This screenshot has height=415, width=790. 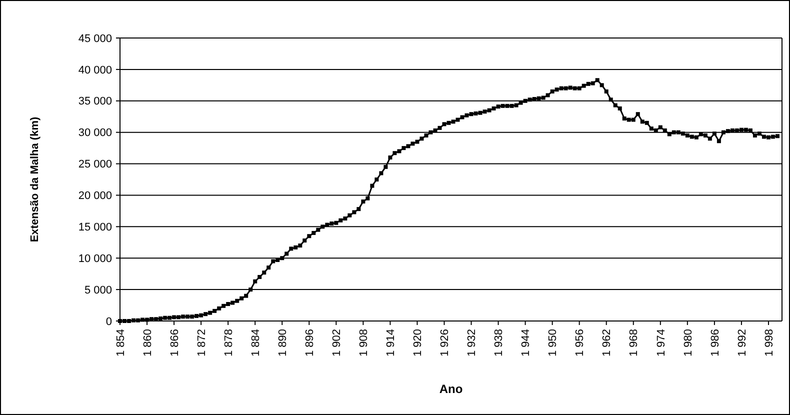 What do you see at coordinates (580, 343) in the screenshot?
I see `x-tick-label: 1 956` at bounding box center [580, 343].